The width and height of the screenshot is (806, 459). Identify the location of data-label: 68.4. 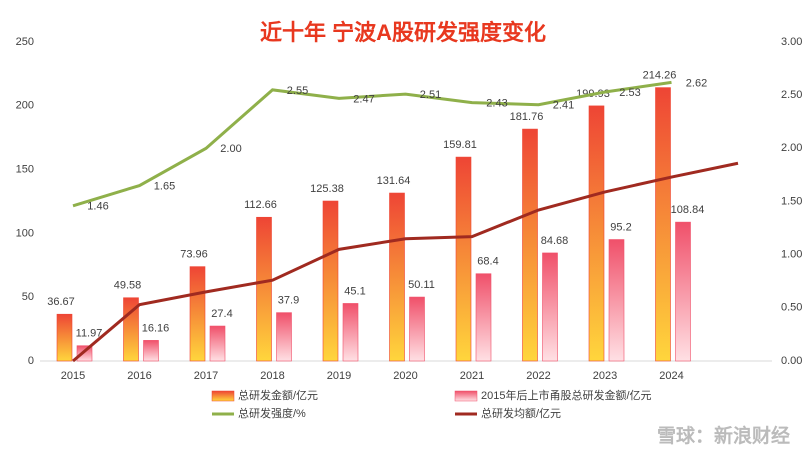
(487, 262).